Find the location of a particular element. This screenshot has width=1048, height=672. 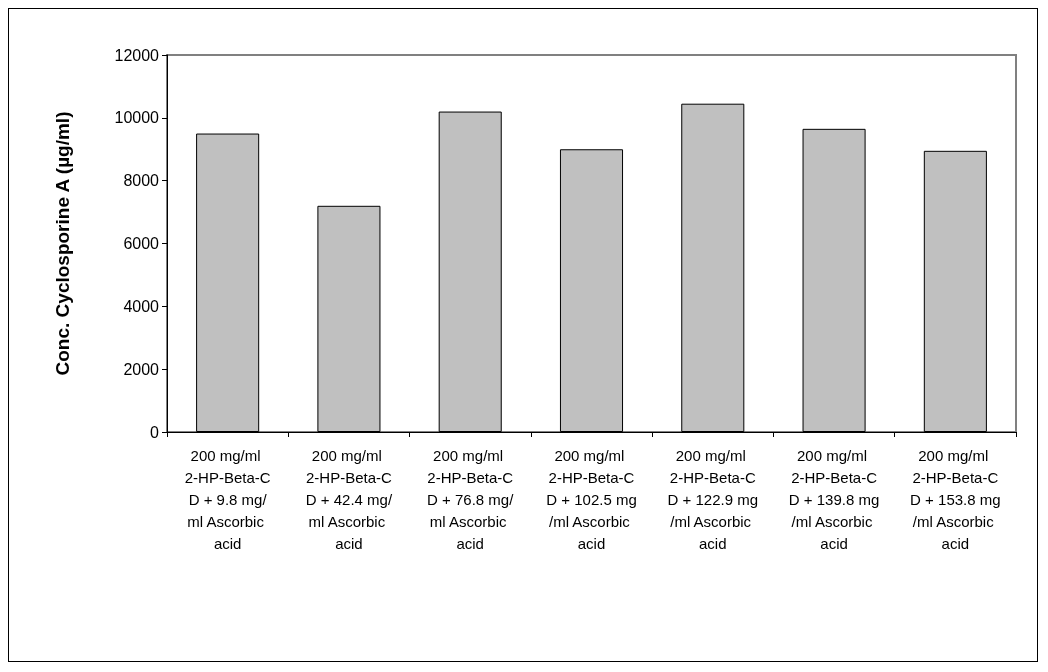

x-tick-label: 200 mg/ml 2-HP-Beta-CD + 122.9 mg/ml Ascorbic acid is located at coordinates (713, 499).